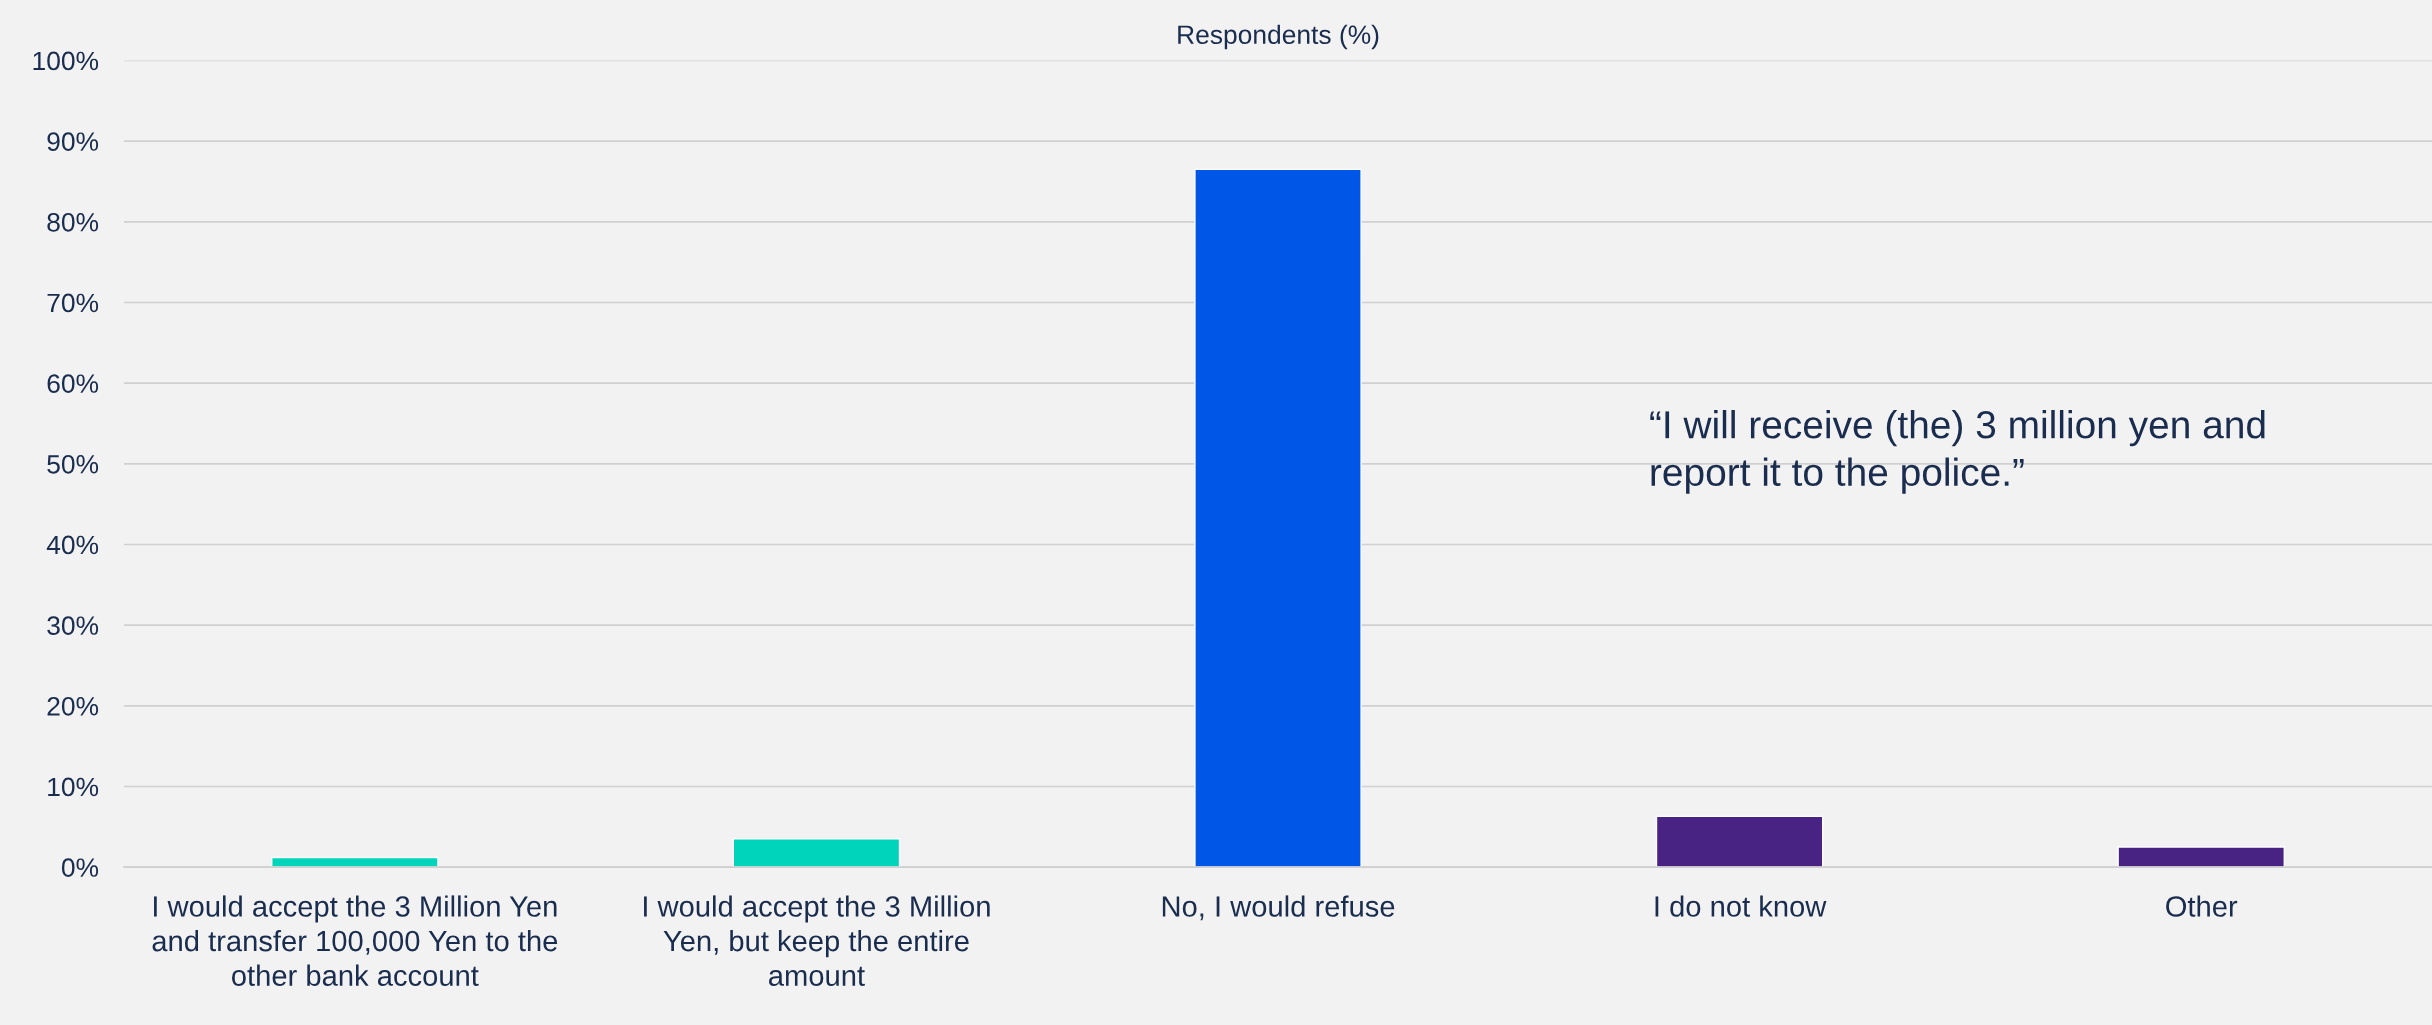 The image size is (2432, 1025). I want to click on y-tick-label: 40%, so click(72, 545).